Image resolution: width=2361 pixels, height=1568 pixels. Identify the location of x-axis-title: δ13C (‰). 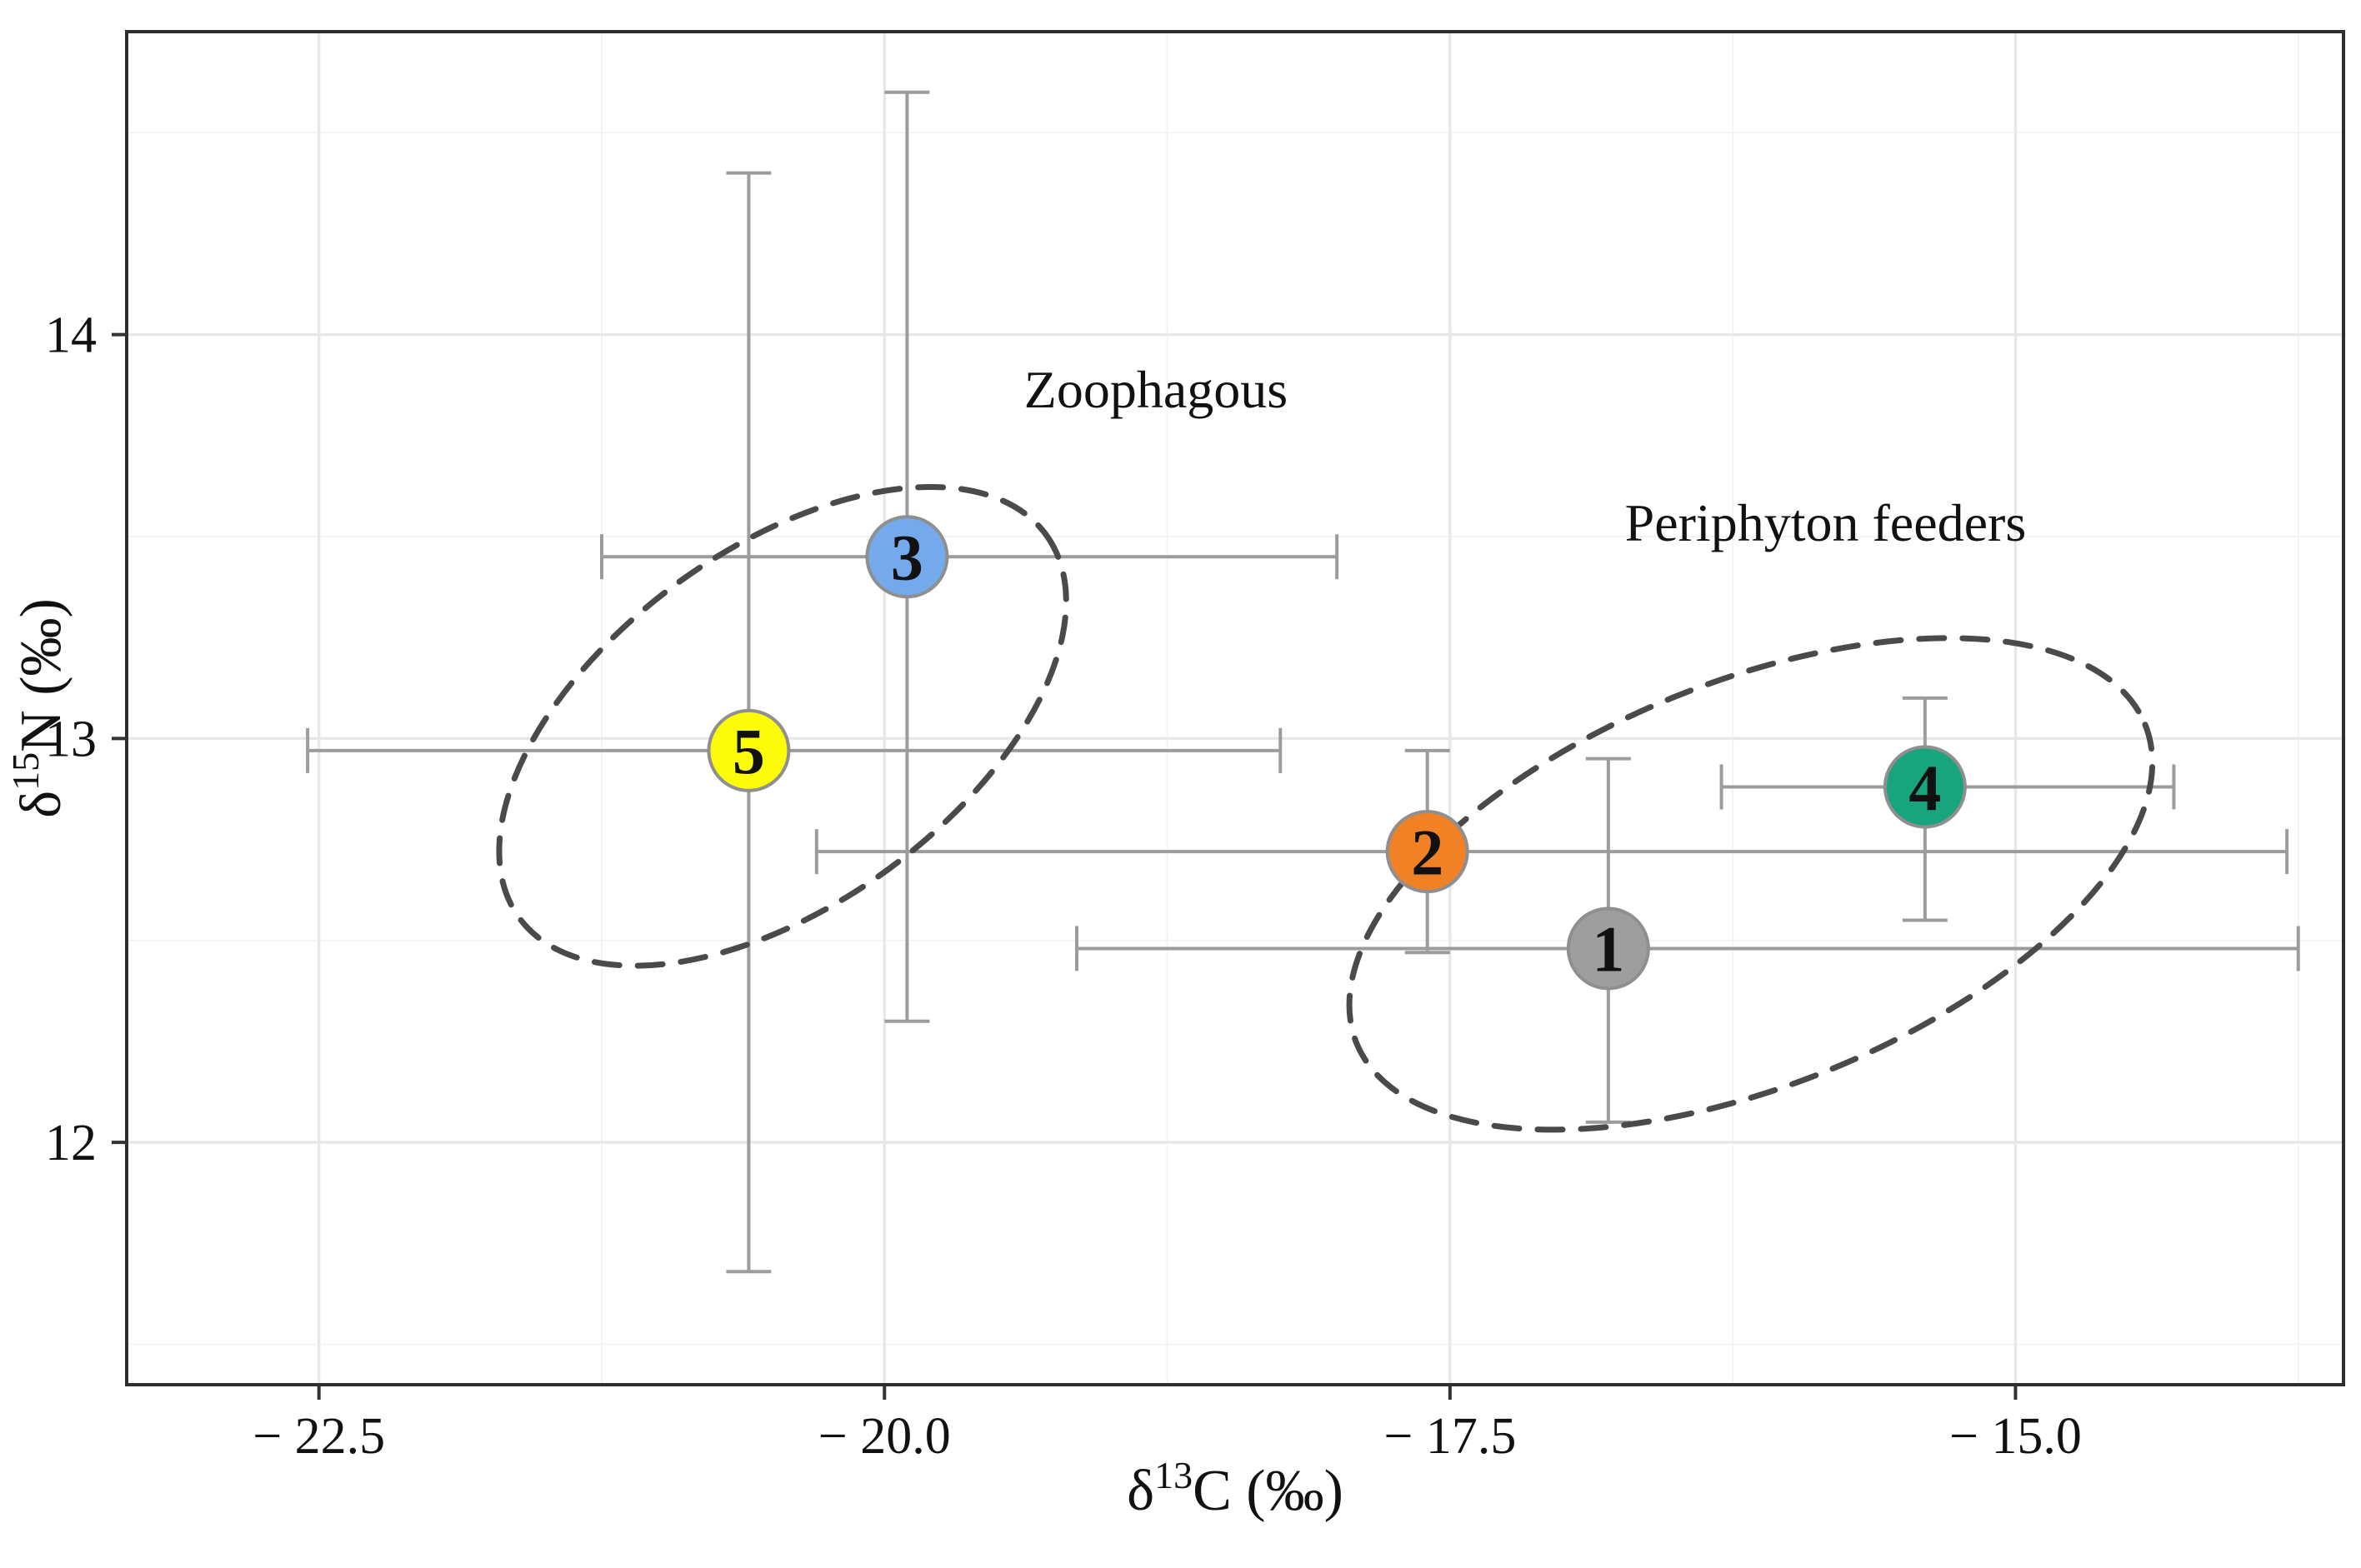
(1235, 1488).